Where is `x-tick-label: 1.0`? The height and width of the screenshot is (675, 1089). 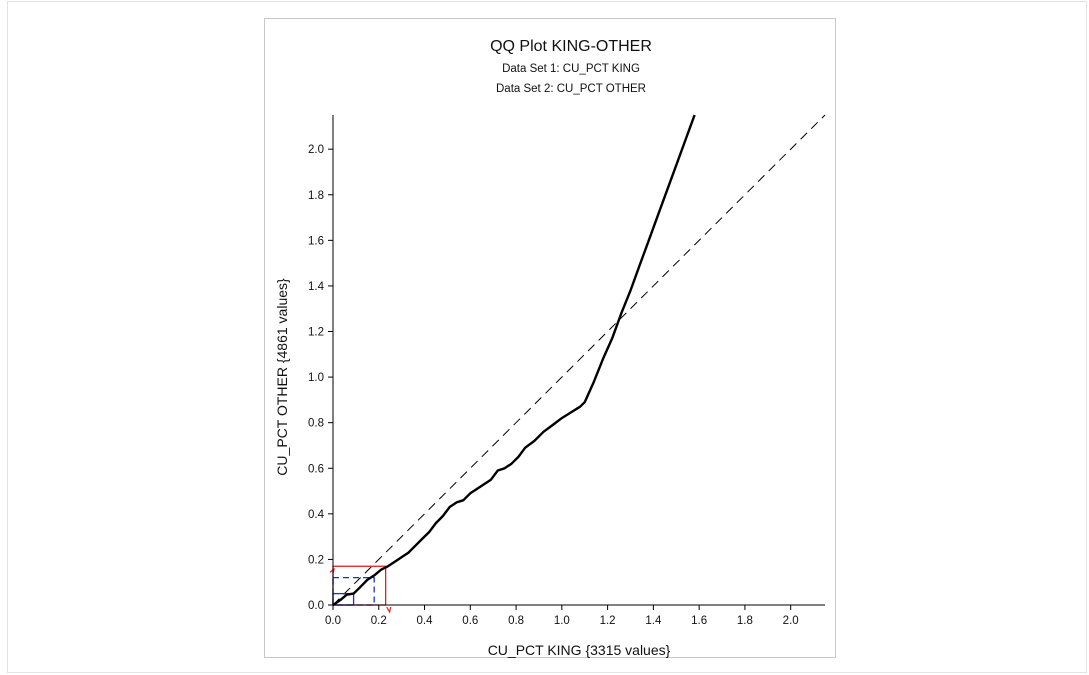
x-tick-label: 1.0 is located at coordinates (562, 621).